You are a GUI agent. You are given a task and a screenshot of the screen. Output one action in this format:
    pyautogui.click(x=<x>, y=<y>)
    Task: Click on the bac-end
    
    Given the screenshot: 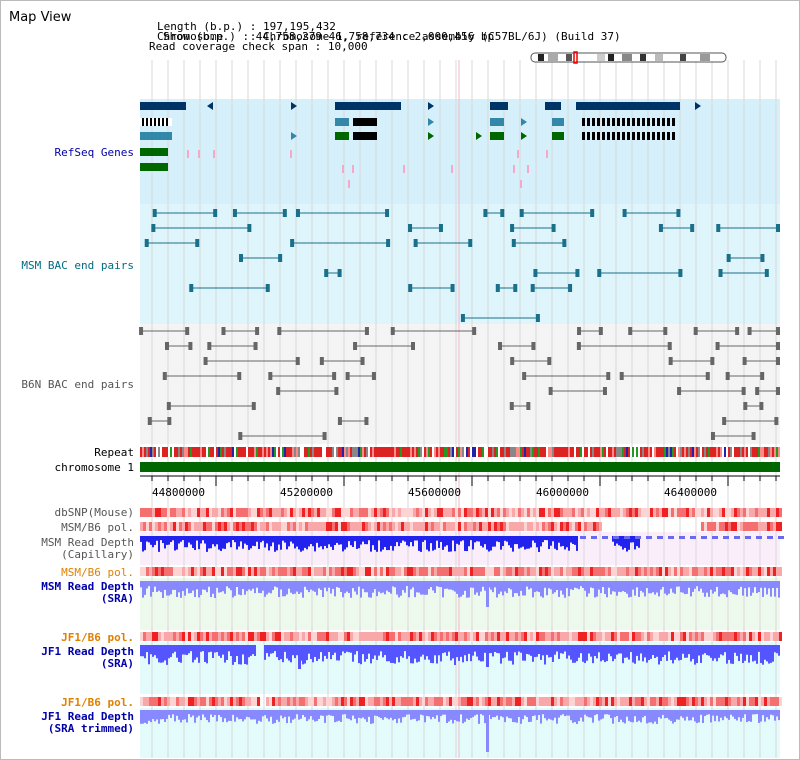 What is the action you would take?
    pyautogui.click(x=717, y=346)
    